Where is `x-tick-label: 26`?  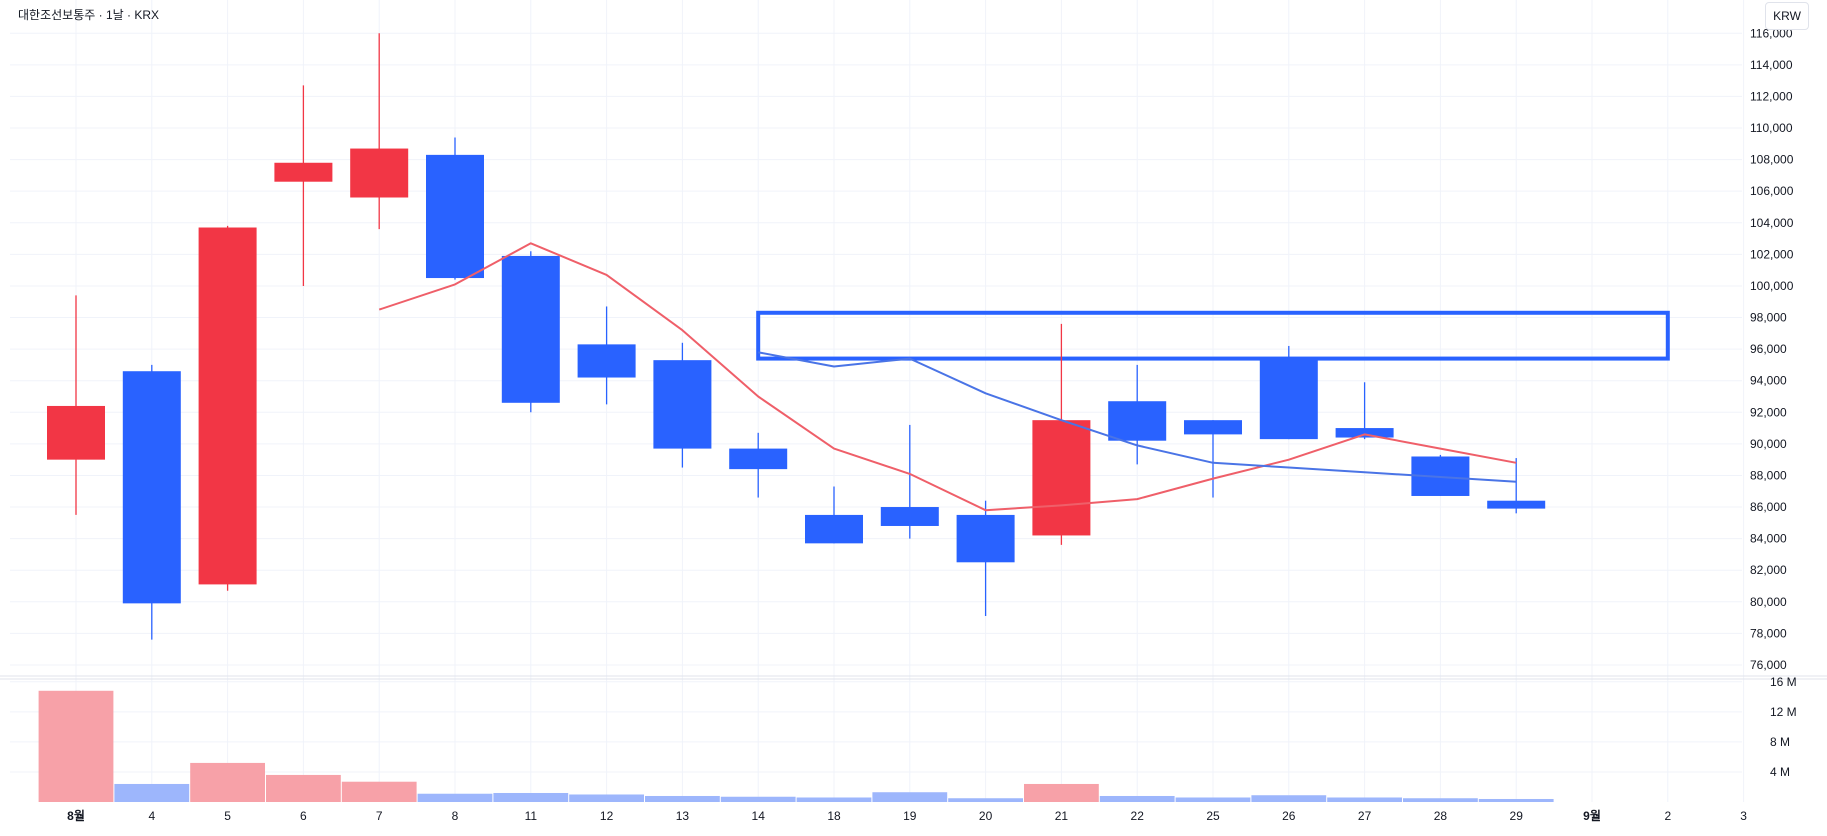 x-tick-label: 26 is located at coordinates (1289, 816).